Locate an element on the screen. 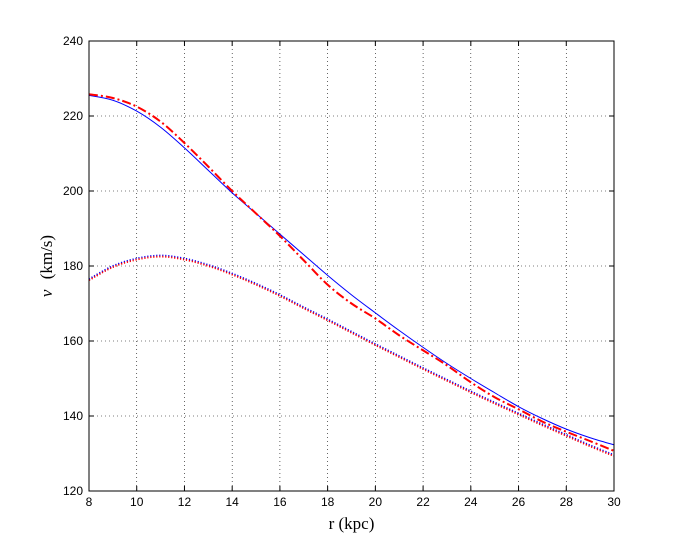  x-tick-label: 10 is located at coordinates (137, 502).